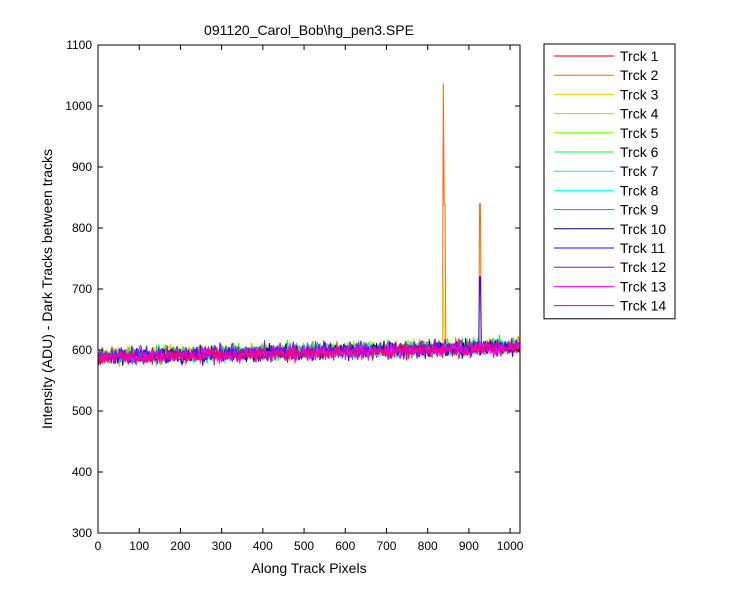 The width and height of the screenshot is (750, 605). Describe the element at coordinates (428, 546) in the screenshot. I see `x-tick-label: 800` at that location.